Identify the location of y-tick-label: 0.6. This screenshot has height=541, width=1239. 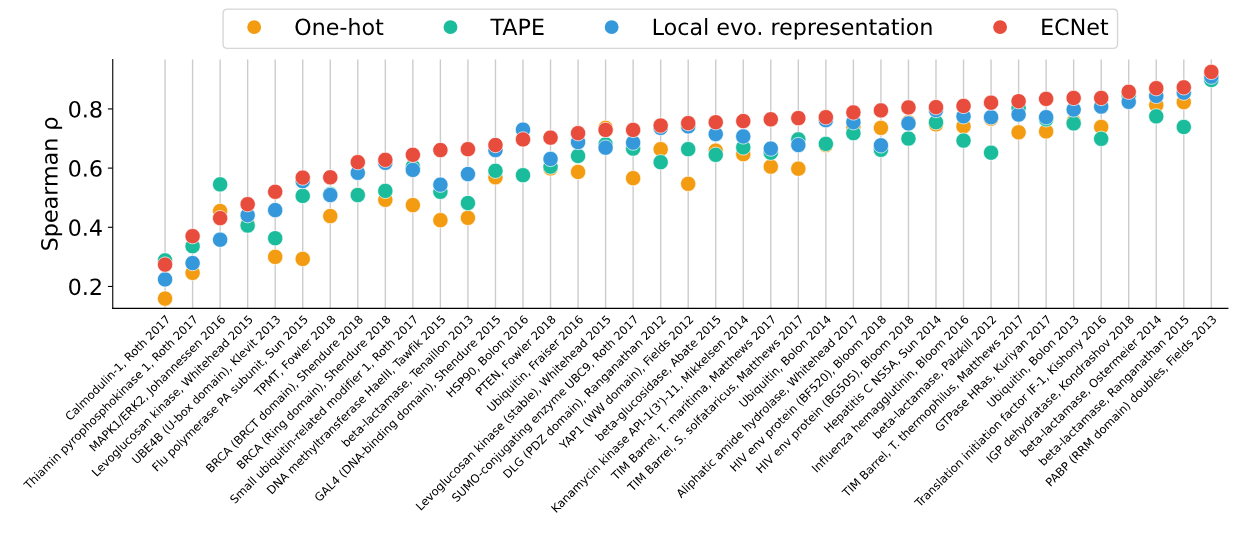
(85, 168).